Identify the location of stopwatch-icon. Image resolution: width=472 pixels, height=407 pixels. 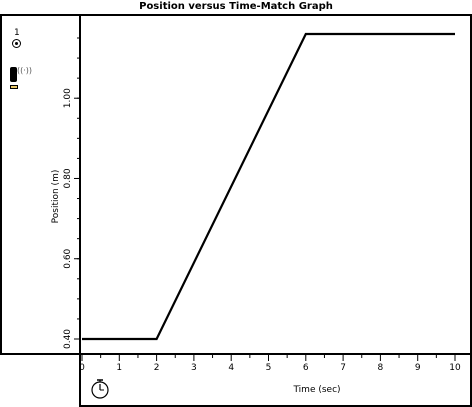
(100, 389).